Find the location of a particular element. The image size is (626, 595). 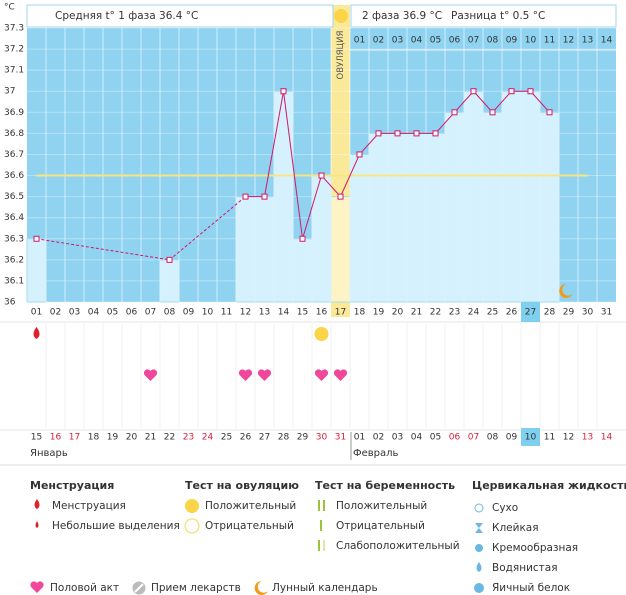

phase2-day: 06 is located at coordinates (455, 41).